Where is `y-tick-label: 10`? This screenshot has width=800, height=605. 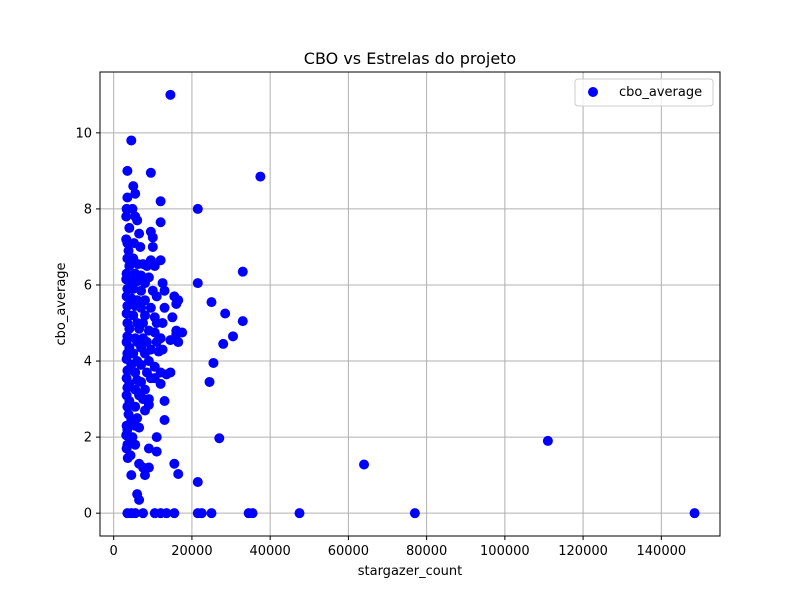
y-tick-label: 10 is located at coordinates (83, 133).